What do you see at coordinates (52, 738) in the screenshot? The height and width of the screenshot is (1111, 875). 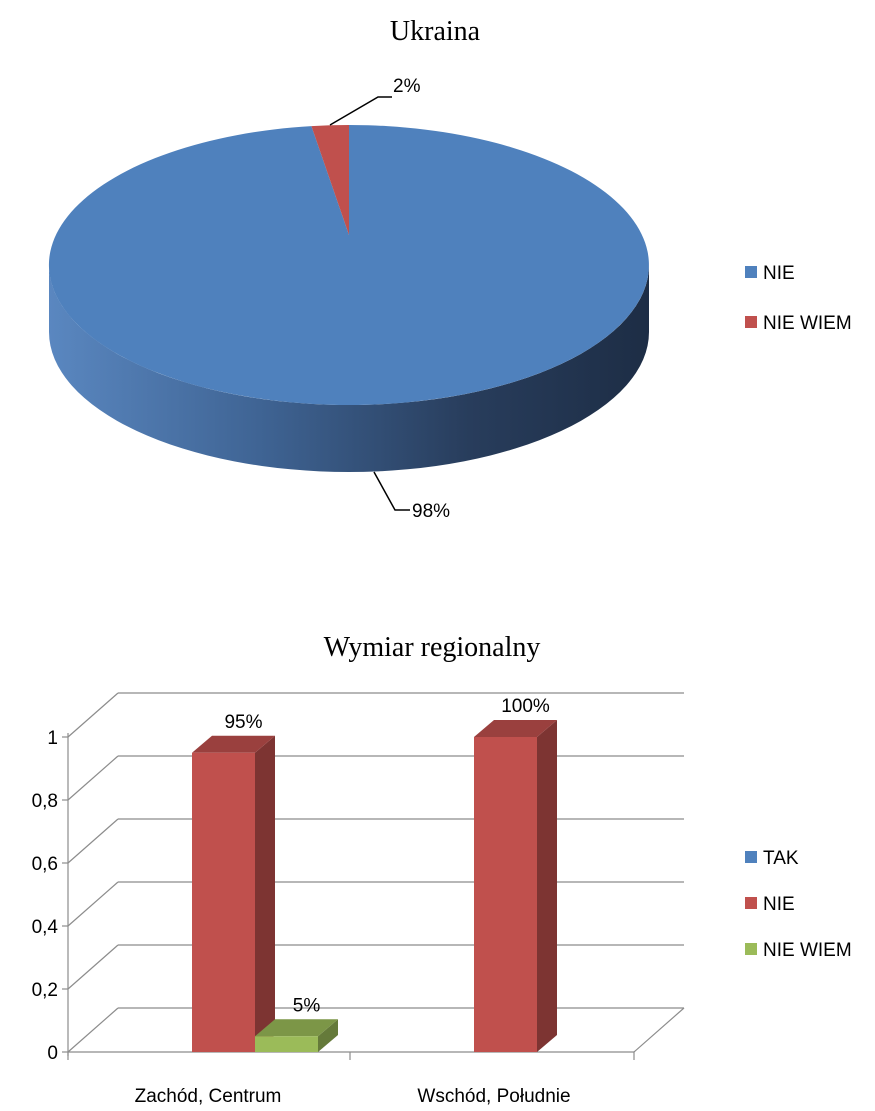 I see `y-tick-label: 1` at bounding box center [52, 738].